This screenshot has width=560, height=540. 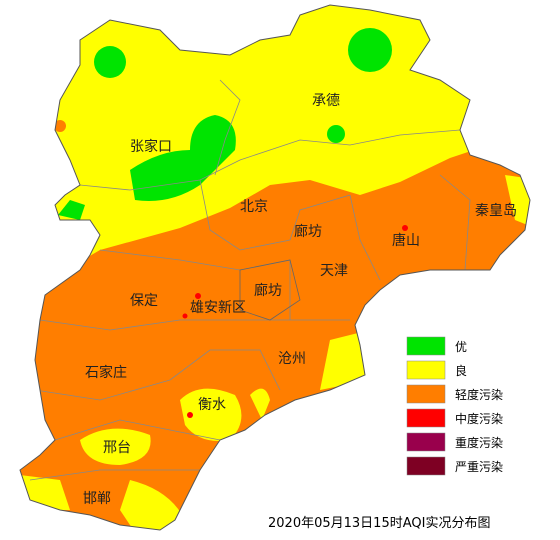 I want to click on city-label: 石家庄, so click(x=106, y=372).